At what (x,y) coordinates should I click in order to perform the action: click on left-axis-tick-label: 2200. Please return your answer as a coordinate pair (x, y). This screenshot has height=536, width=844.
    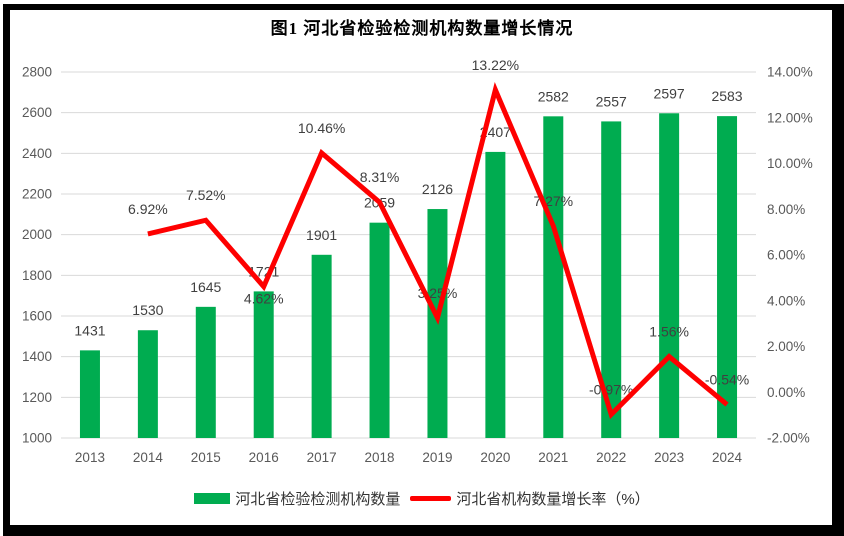
    Looking at the image, I should click on (37, 194).